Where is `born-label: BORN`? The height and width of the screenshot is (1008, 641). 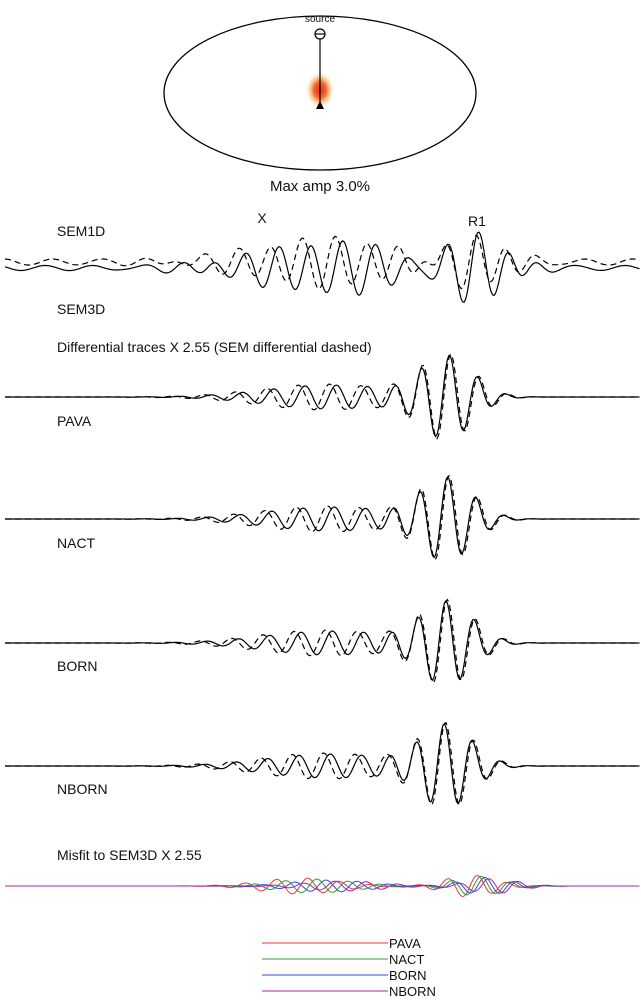 born-label: BORN is located at coordinates (77, 666).